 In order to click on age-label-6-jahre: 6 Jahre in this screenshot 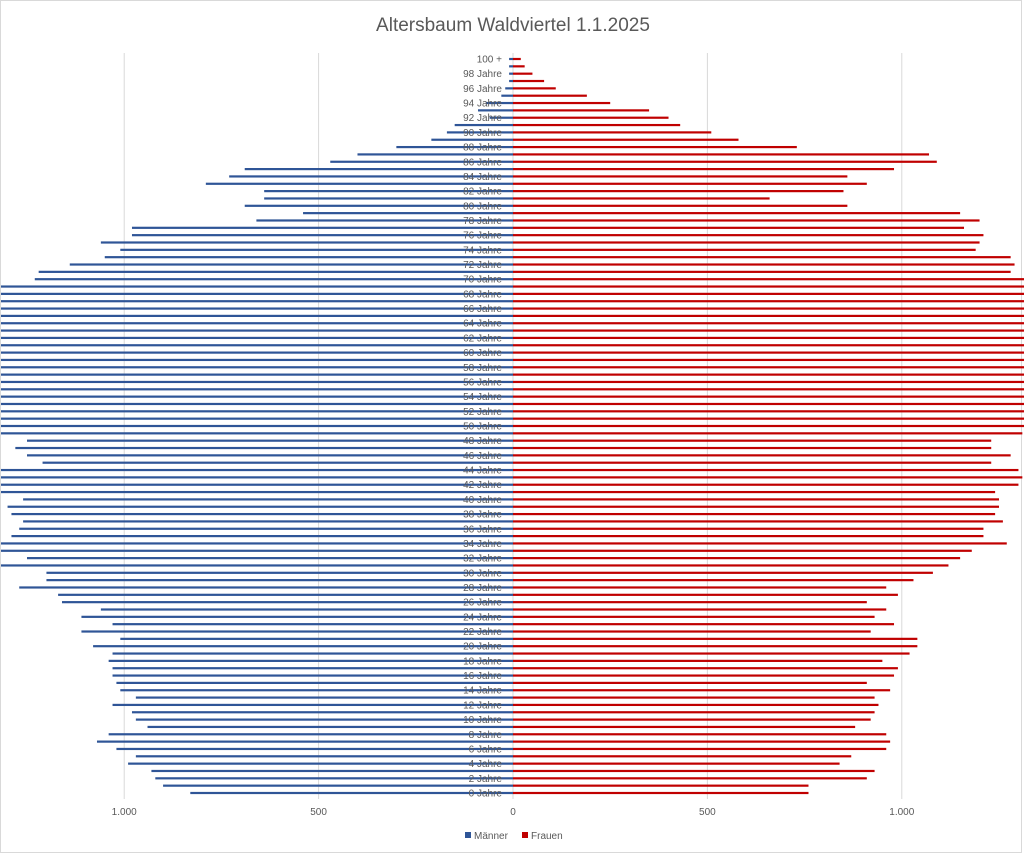, I will do `click(486, 749)`.